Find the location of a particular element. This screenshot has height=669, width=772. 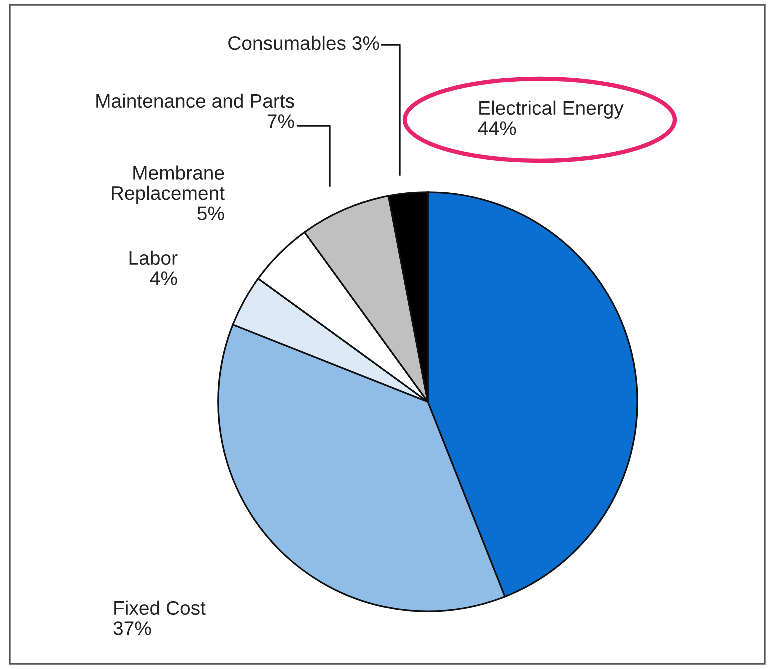

slice-label: Fixed Cost is located at coordinates (160, 608).